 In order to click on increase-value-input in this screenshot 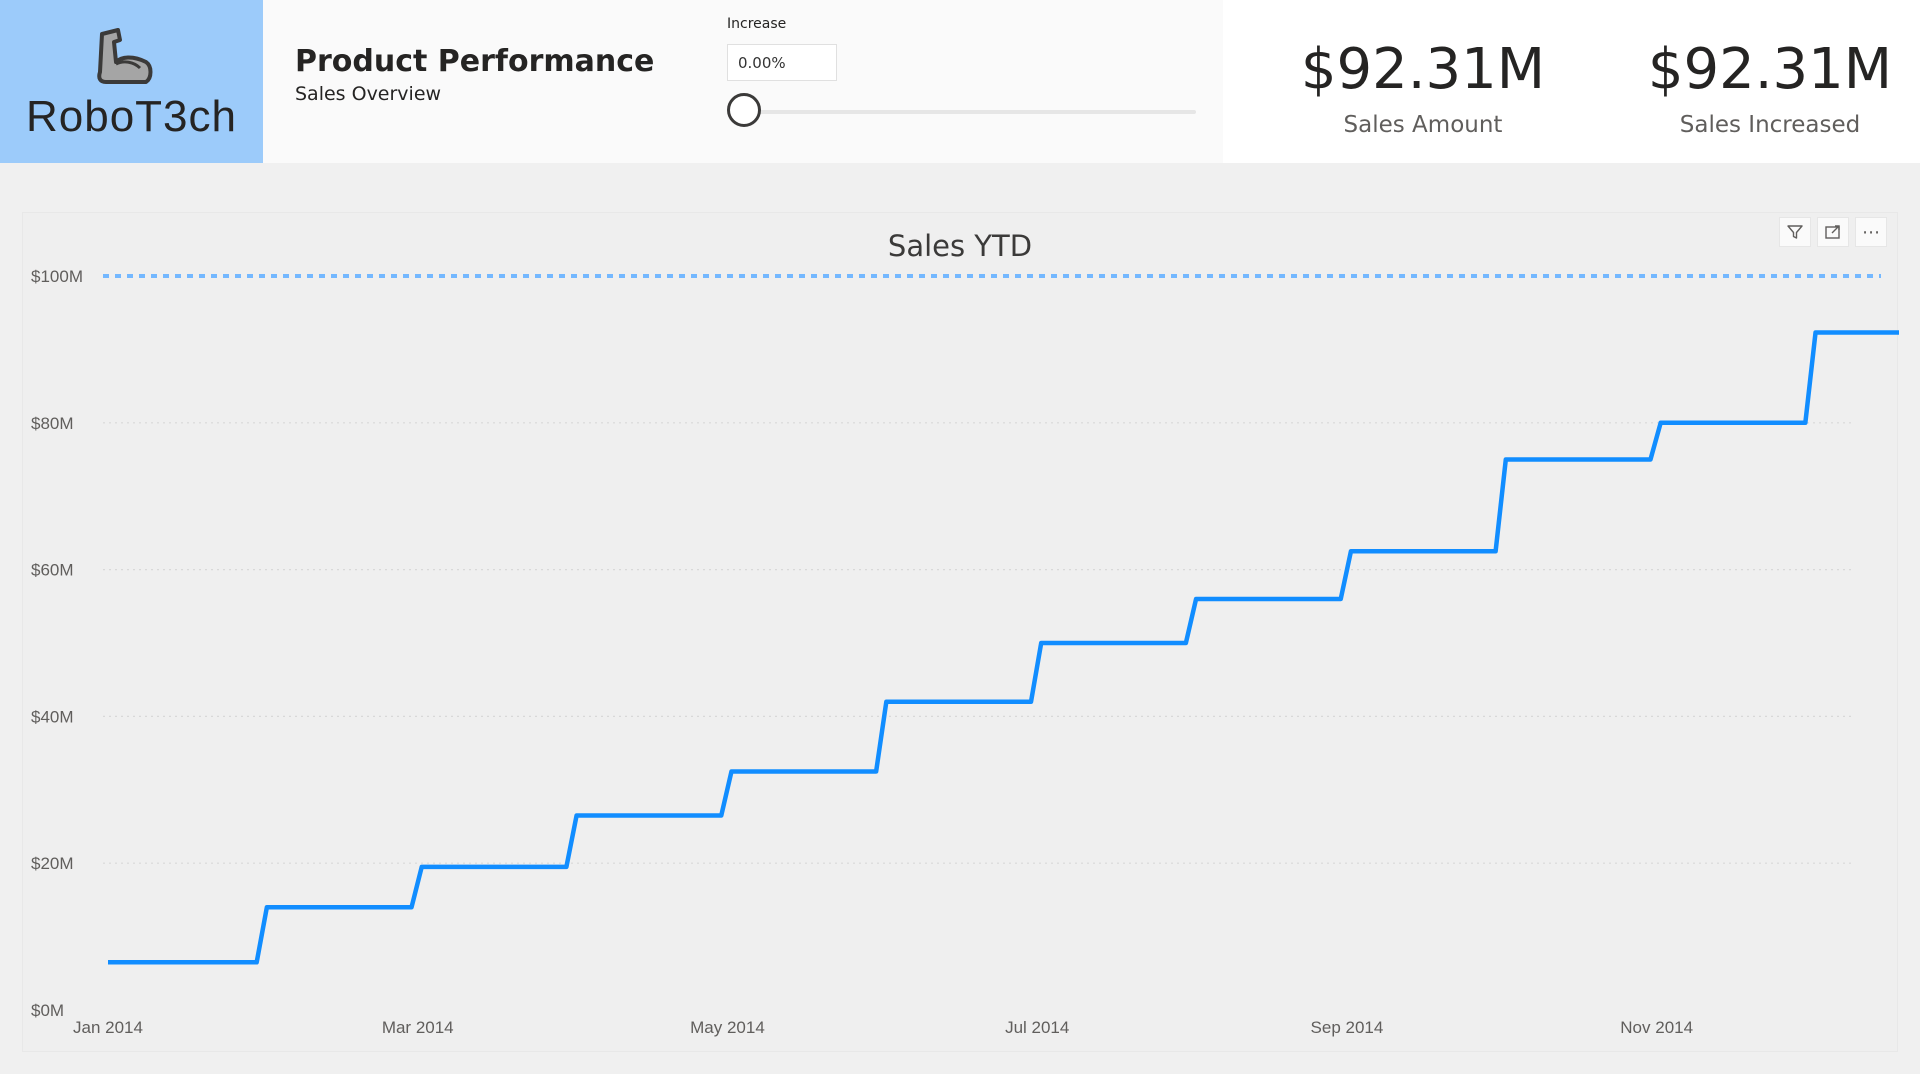, I will do `click(782, 62)`.